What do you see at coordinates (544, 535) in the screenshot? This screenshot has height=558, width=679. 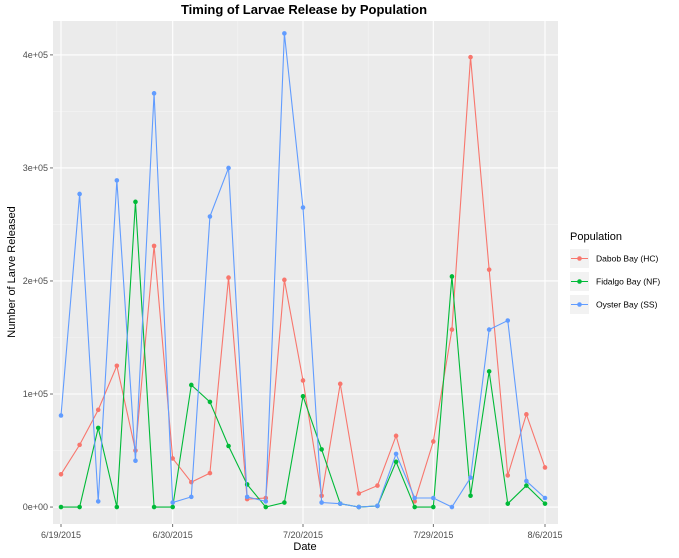 I see `x-tick-label: 8/6/2015` at bounding box center [544, 535].